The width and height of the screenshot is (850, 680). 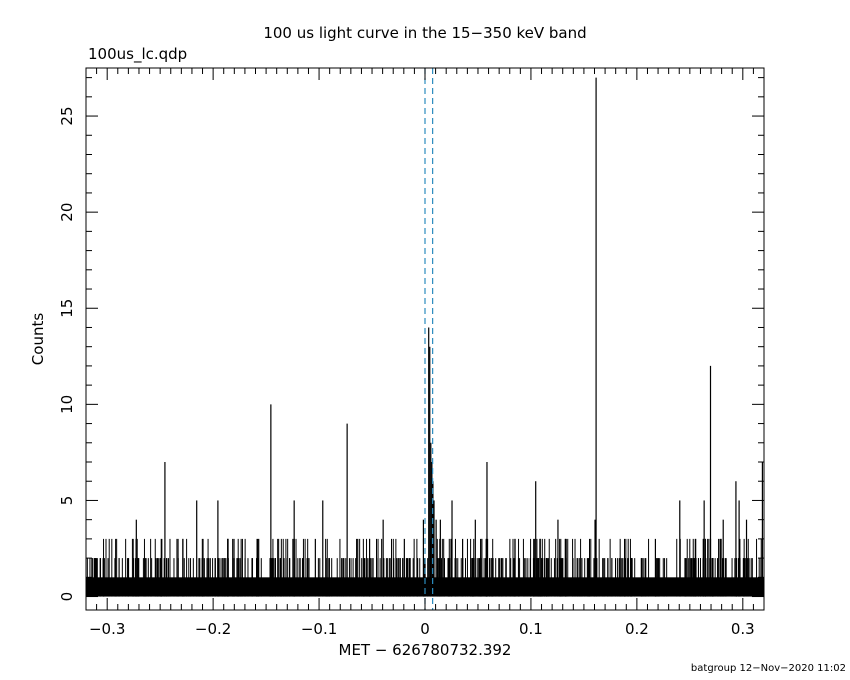 What do you see at coordinates (67, 597) in the screenshot?
I see `y-tick-label: 0` at bounding box center [67, 597].